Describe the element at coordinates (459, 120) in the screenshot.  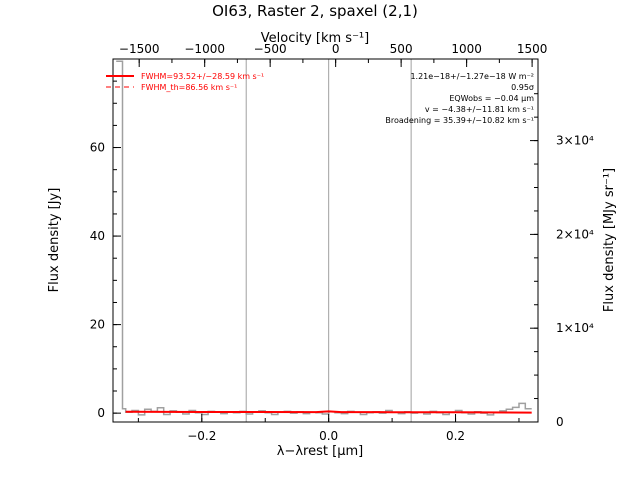
I see `annotation-broadening: Broadening = 35.39+/−10.82 km s⁻¹` at that location.